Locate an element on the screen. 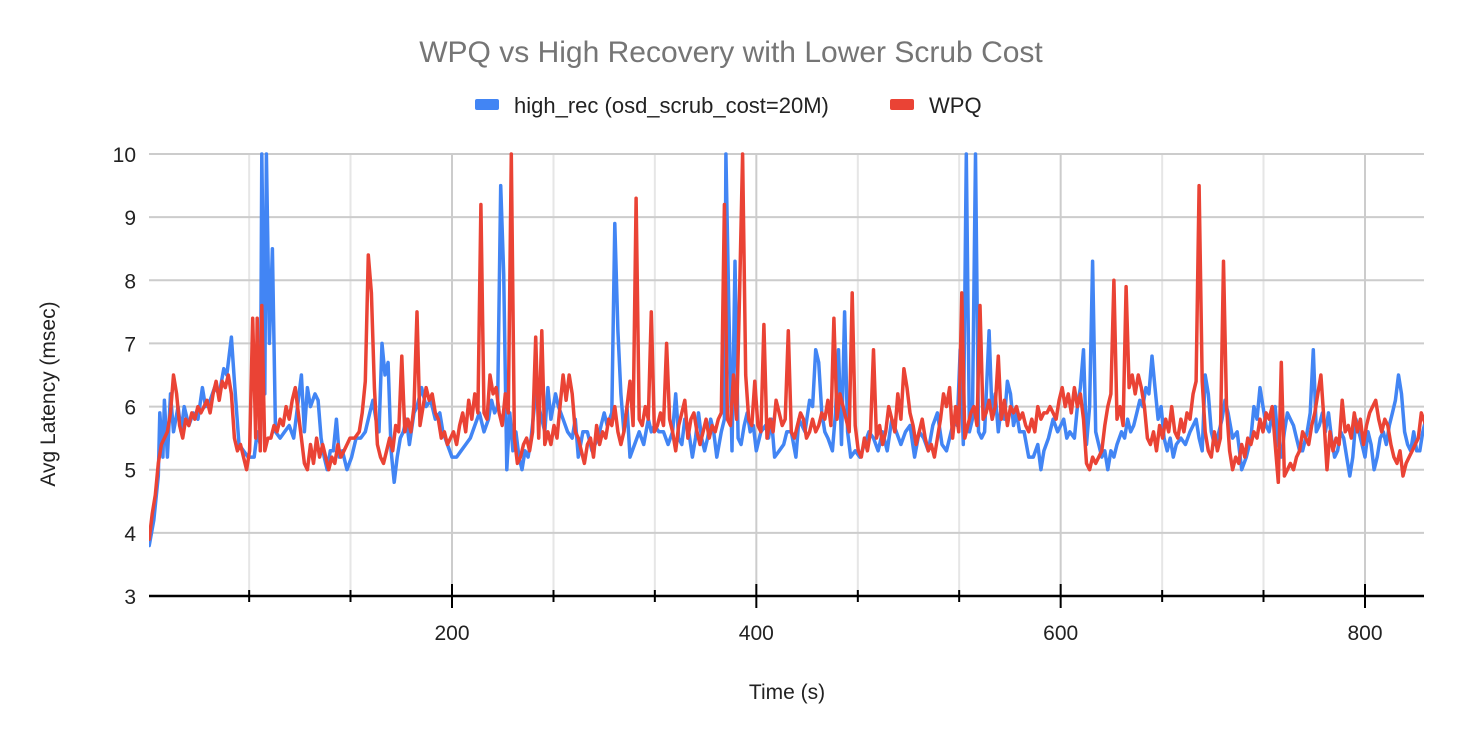  legend-swatch-wpq is located at coordinates (902, 104).